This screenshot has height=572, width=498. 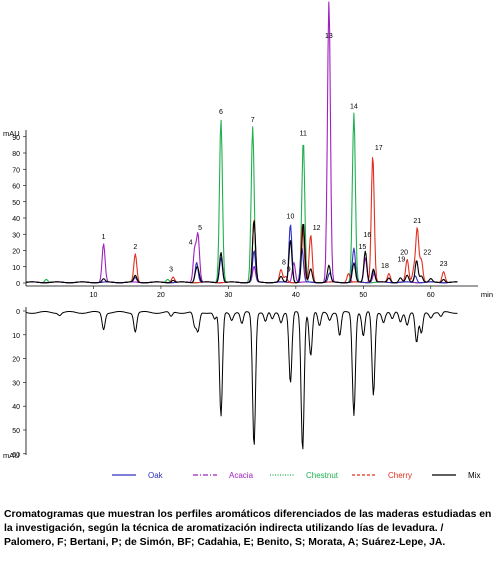 What do you see at coordinates (289, 269) in the screenshot?
I see `peak-label-9: 9` at bounding box center [289, 269].